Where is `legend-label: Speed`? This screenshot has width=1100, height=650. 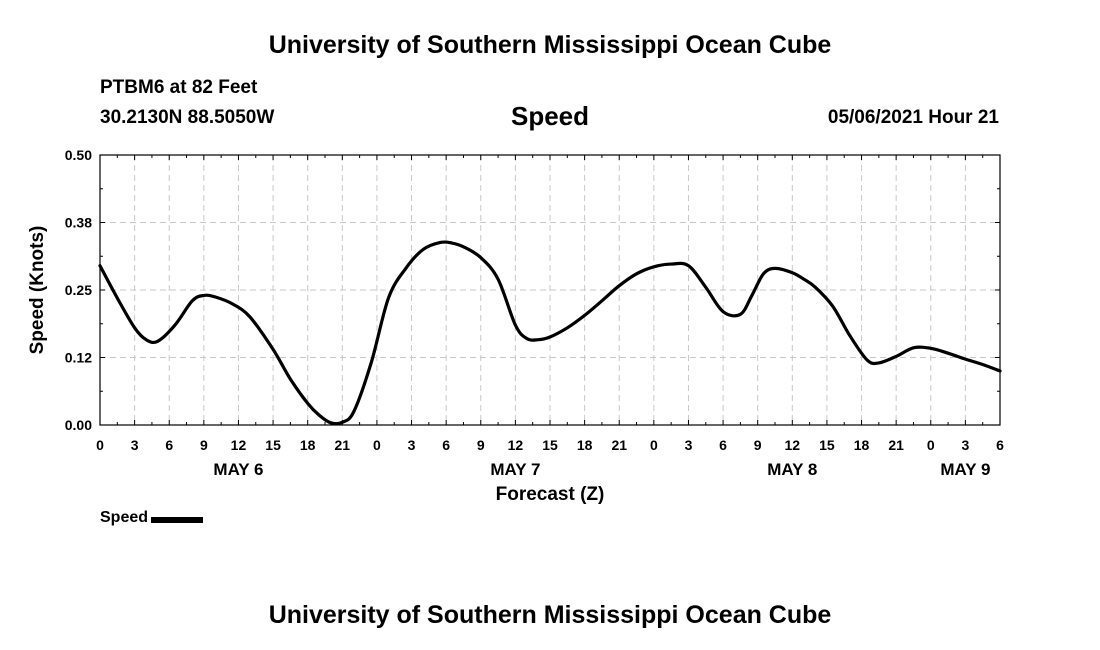 legend-label: Speed is located at coordinates (124, 517).